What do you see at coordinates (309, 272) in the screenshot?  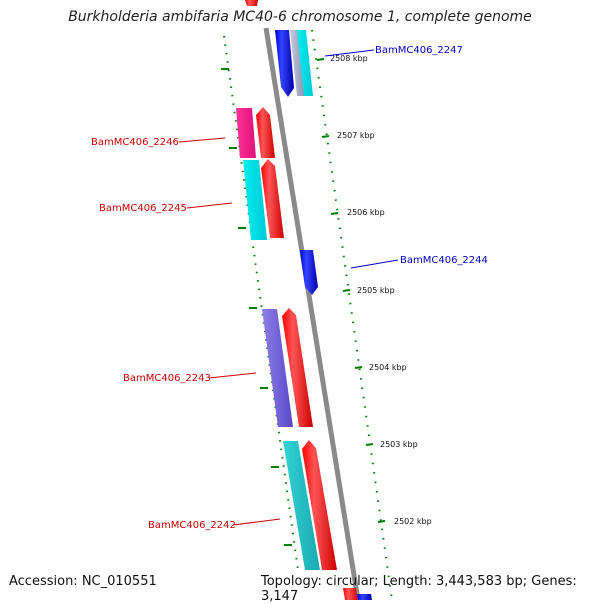 I see `gene-2244-blue-arrow` at bounding box center [309, 272].